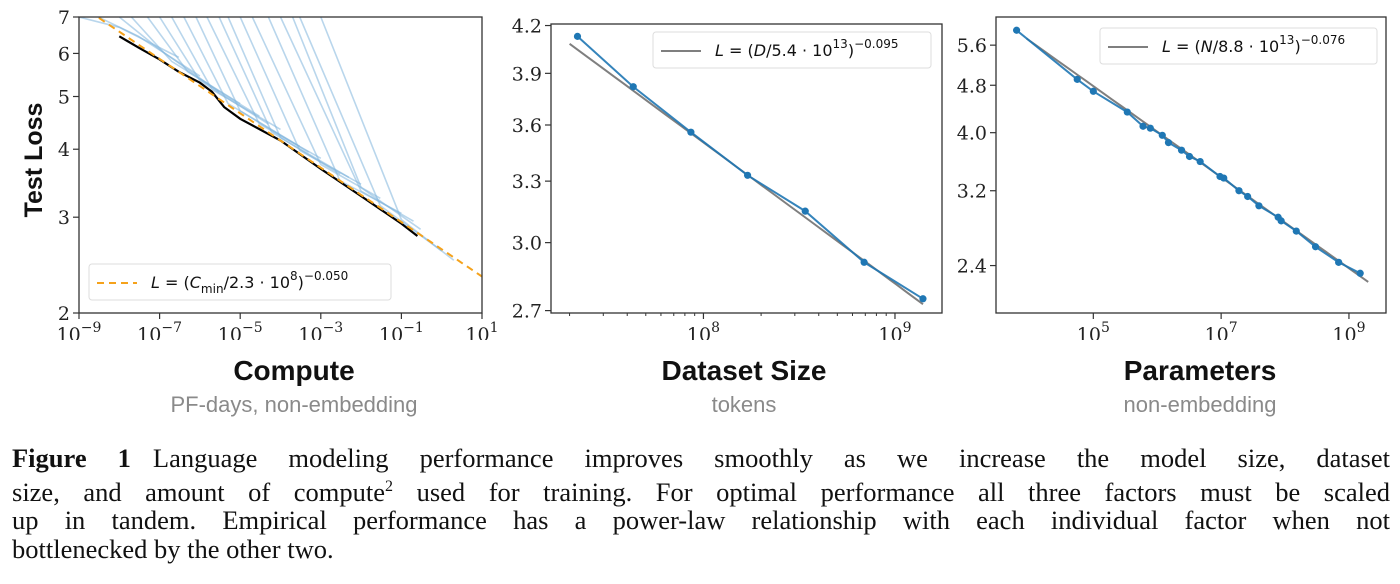  Describe the element at coordinates (1105, 328) in the screenshot. I see `tick-exponent: 5` at that location.